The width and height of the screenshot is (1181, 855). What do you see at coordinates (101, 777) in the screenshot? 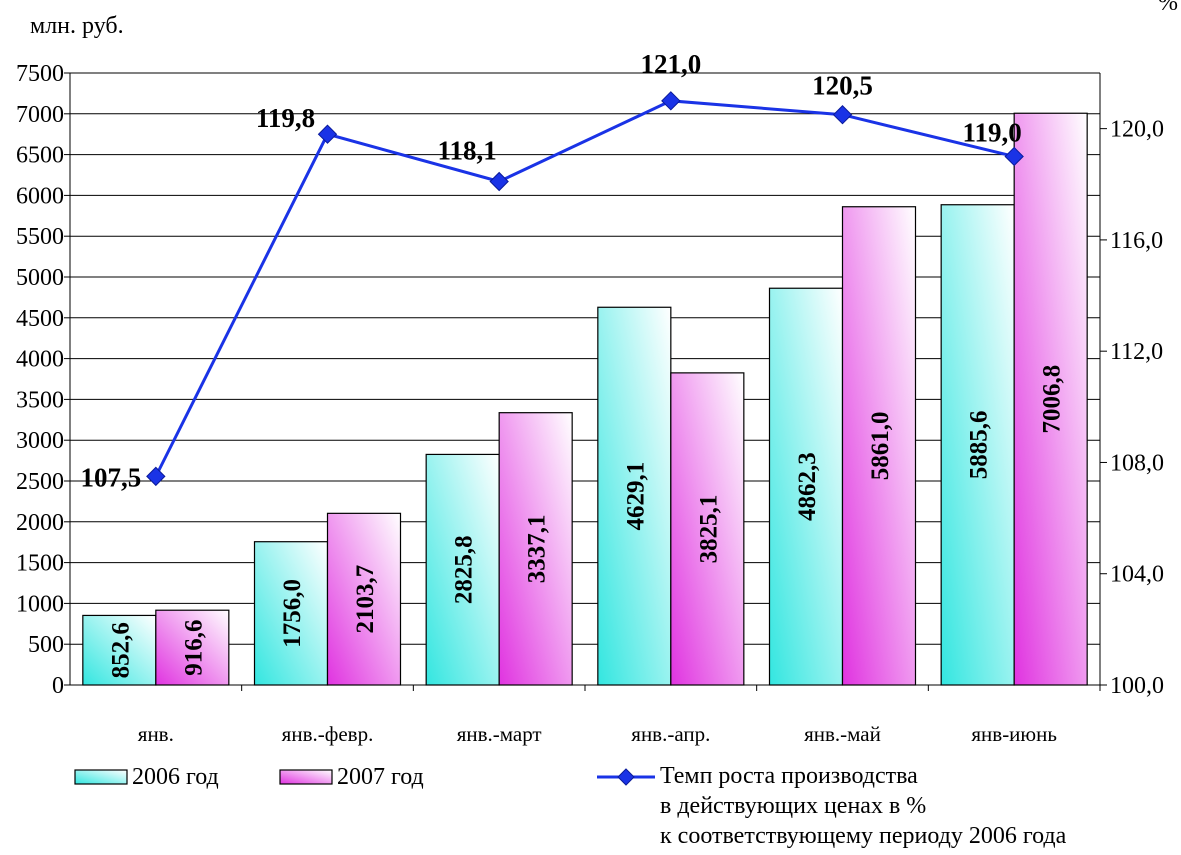
I see `legend-swatch-2006` at bounding box center [101, 777].